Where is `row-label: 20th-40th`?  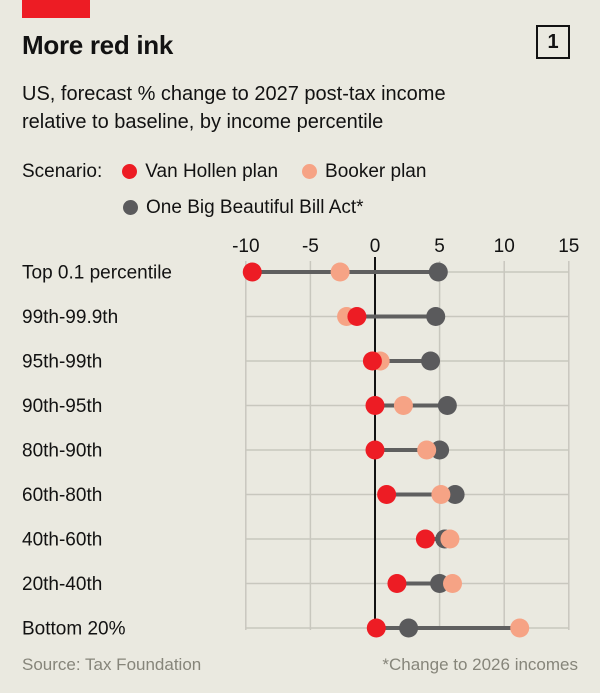
row-label: 20th-40th is located at coordinates (62, 584).